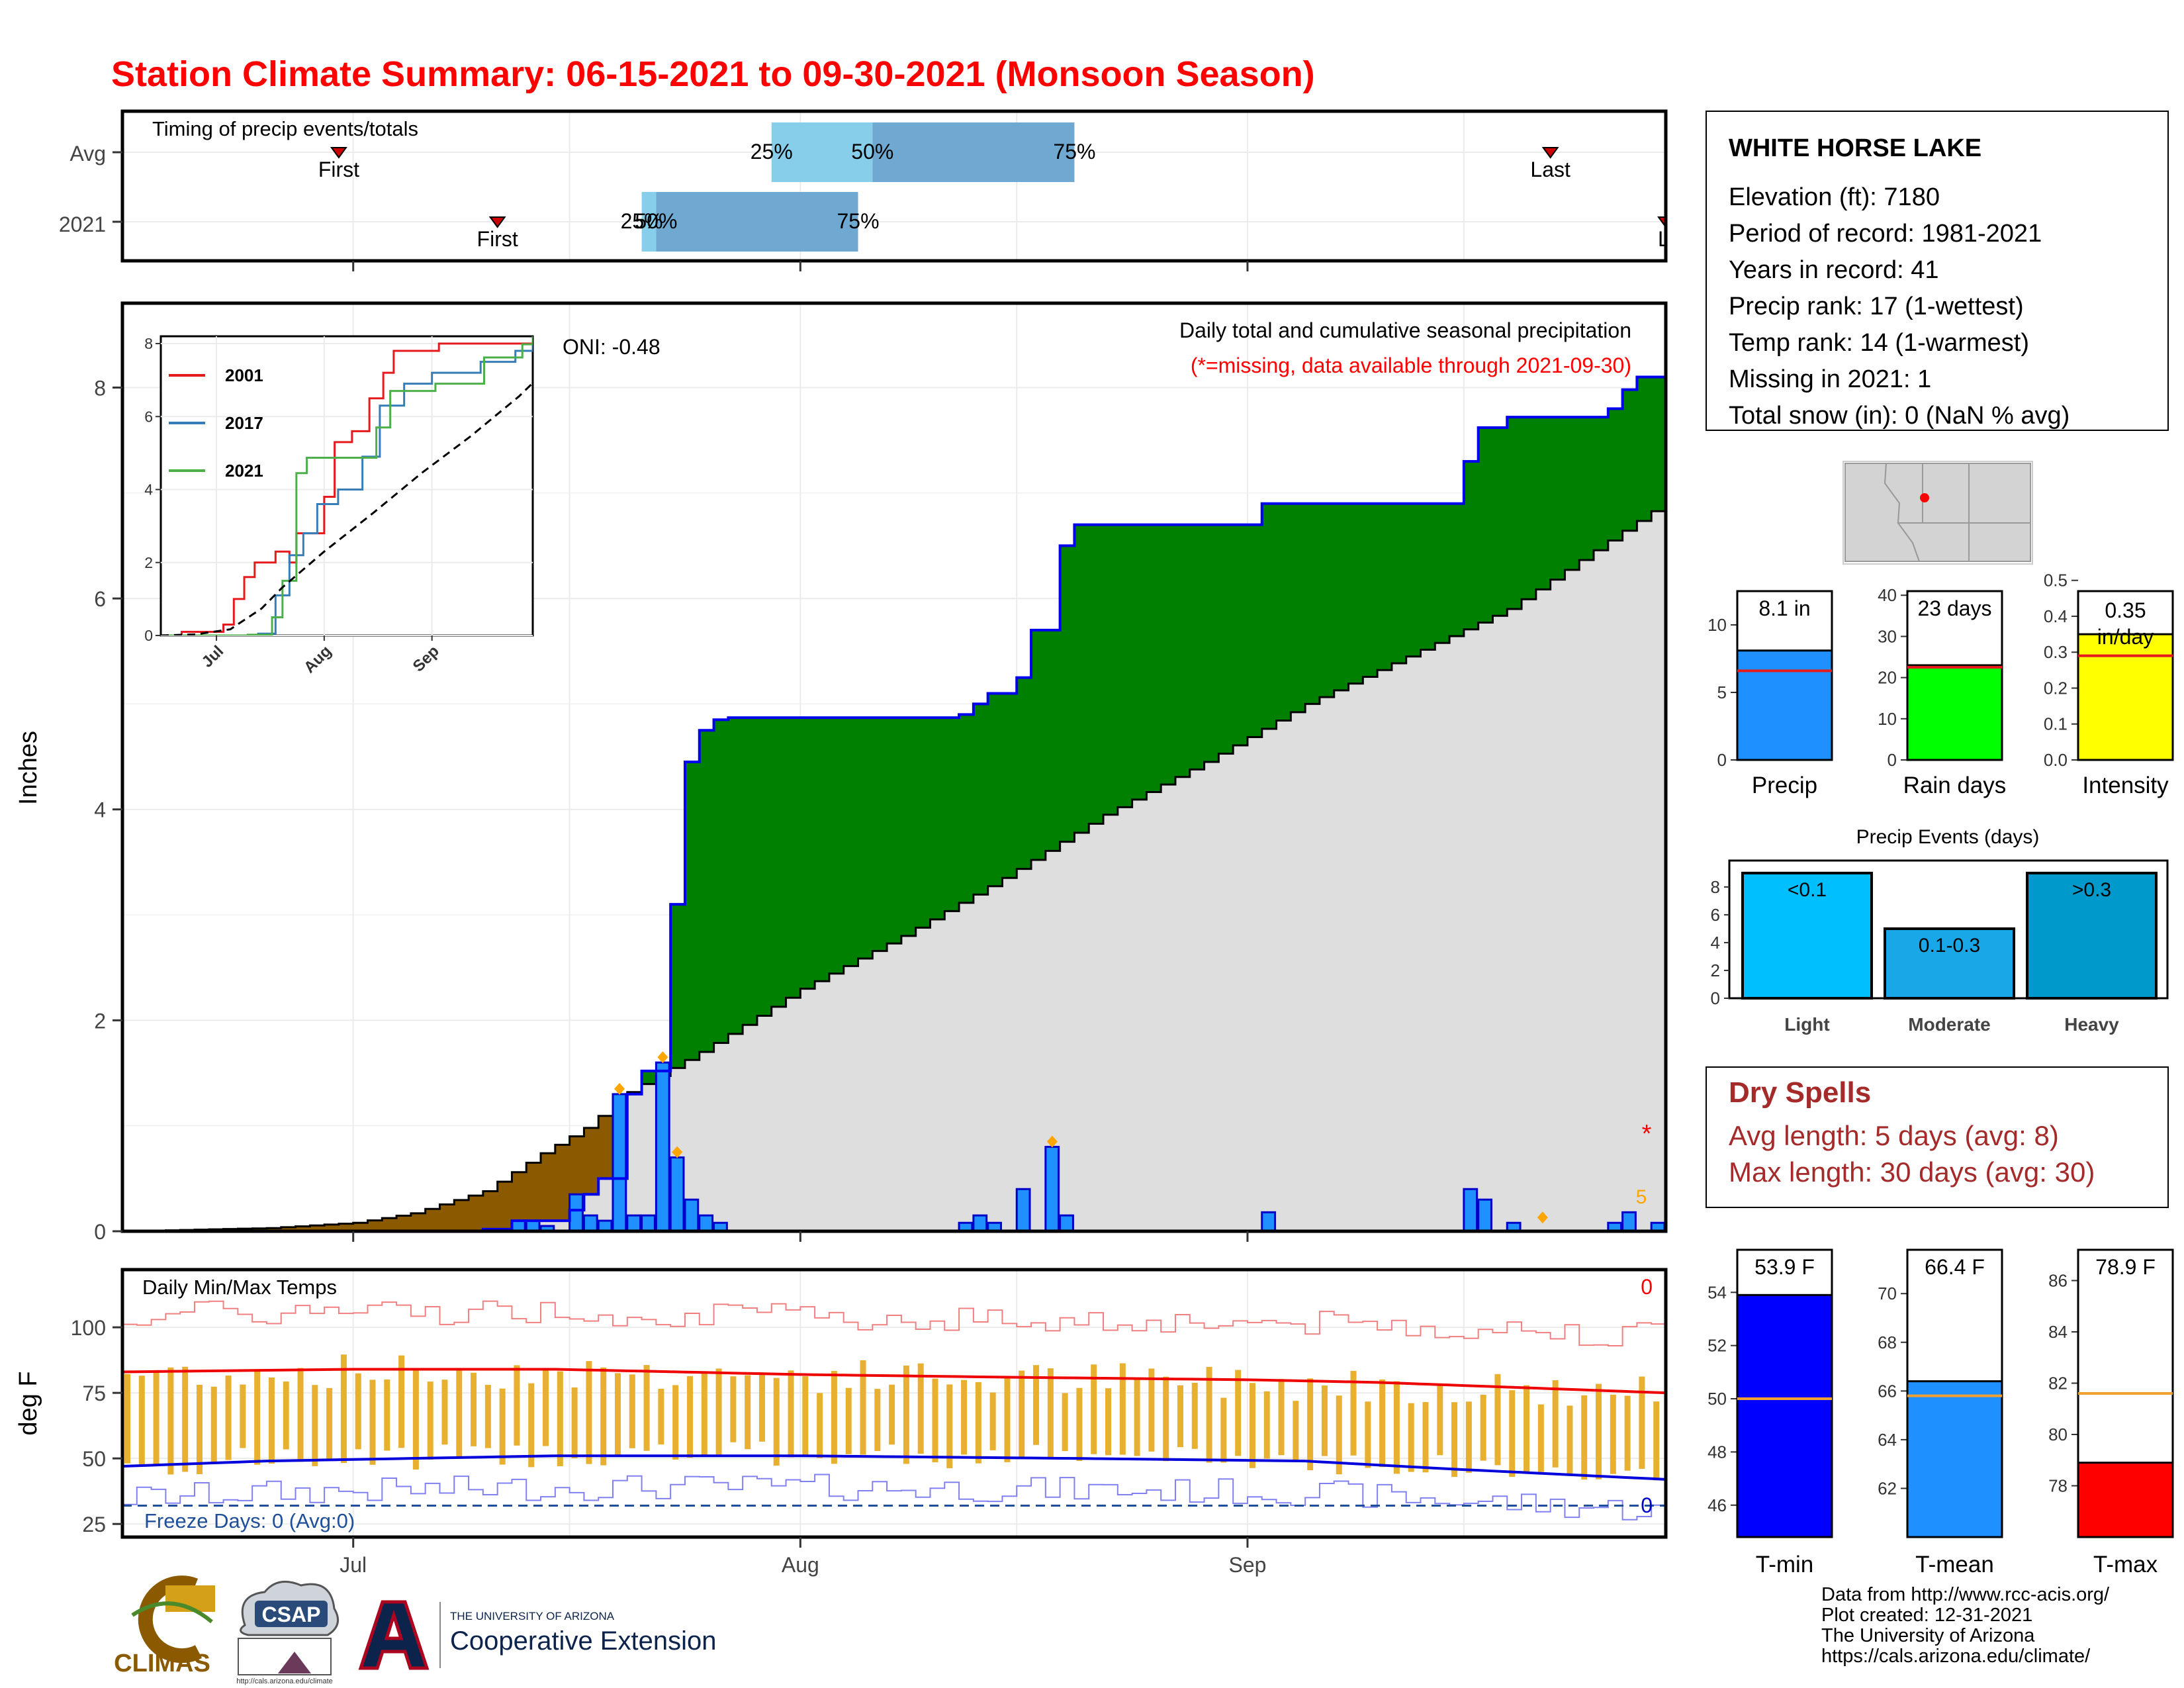  I want to click on inset-ytick-label: 0, so click(148, 635).